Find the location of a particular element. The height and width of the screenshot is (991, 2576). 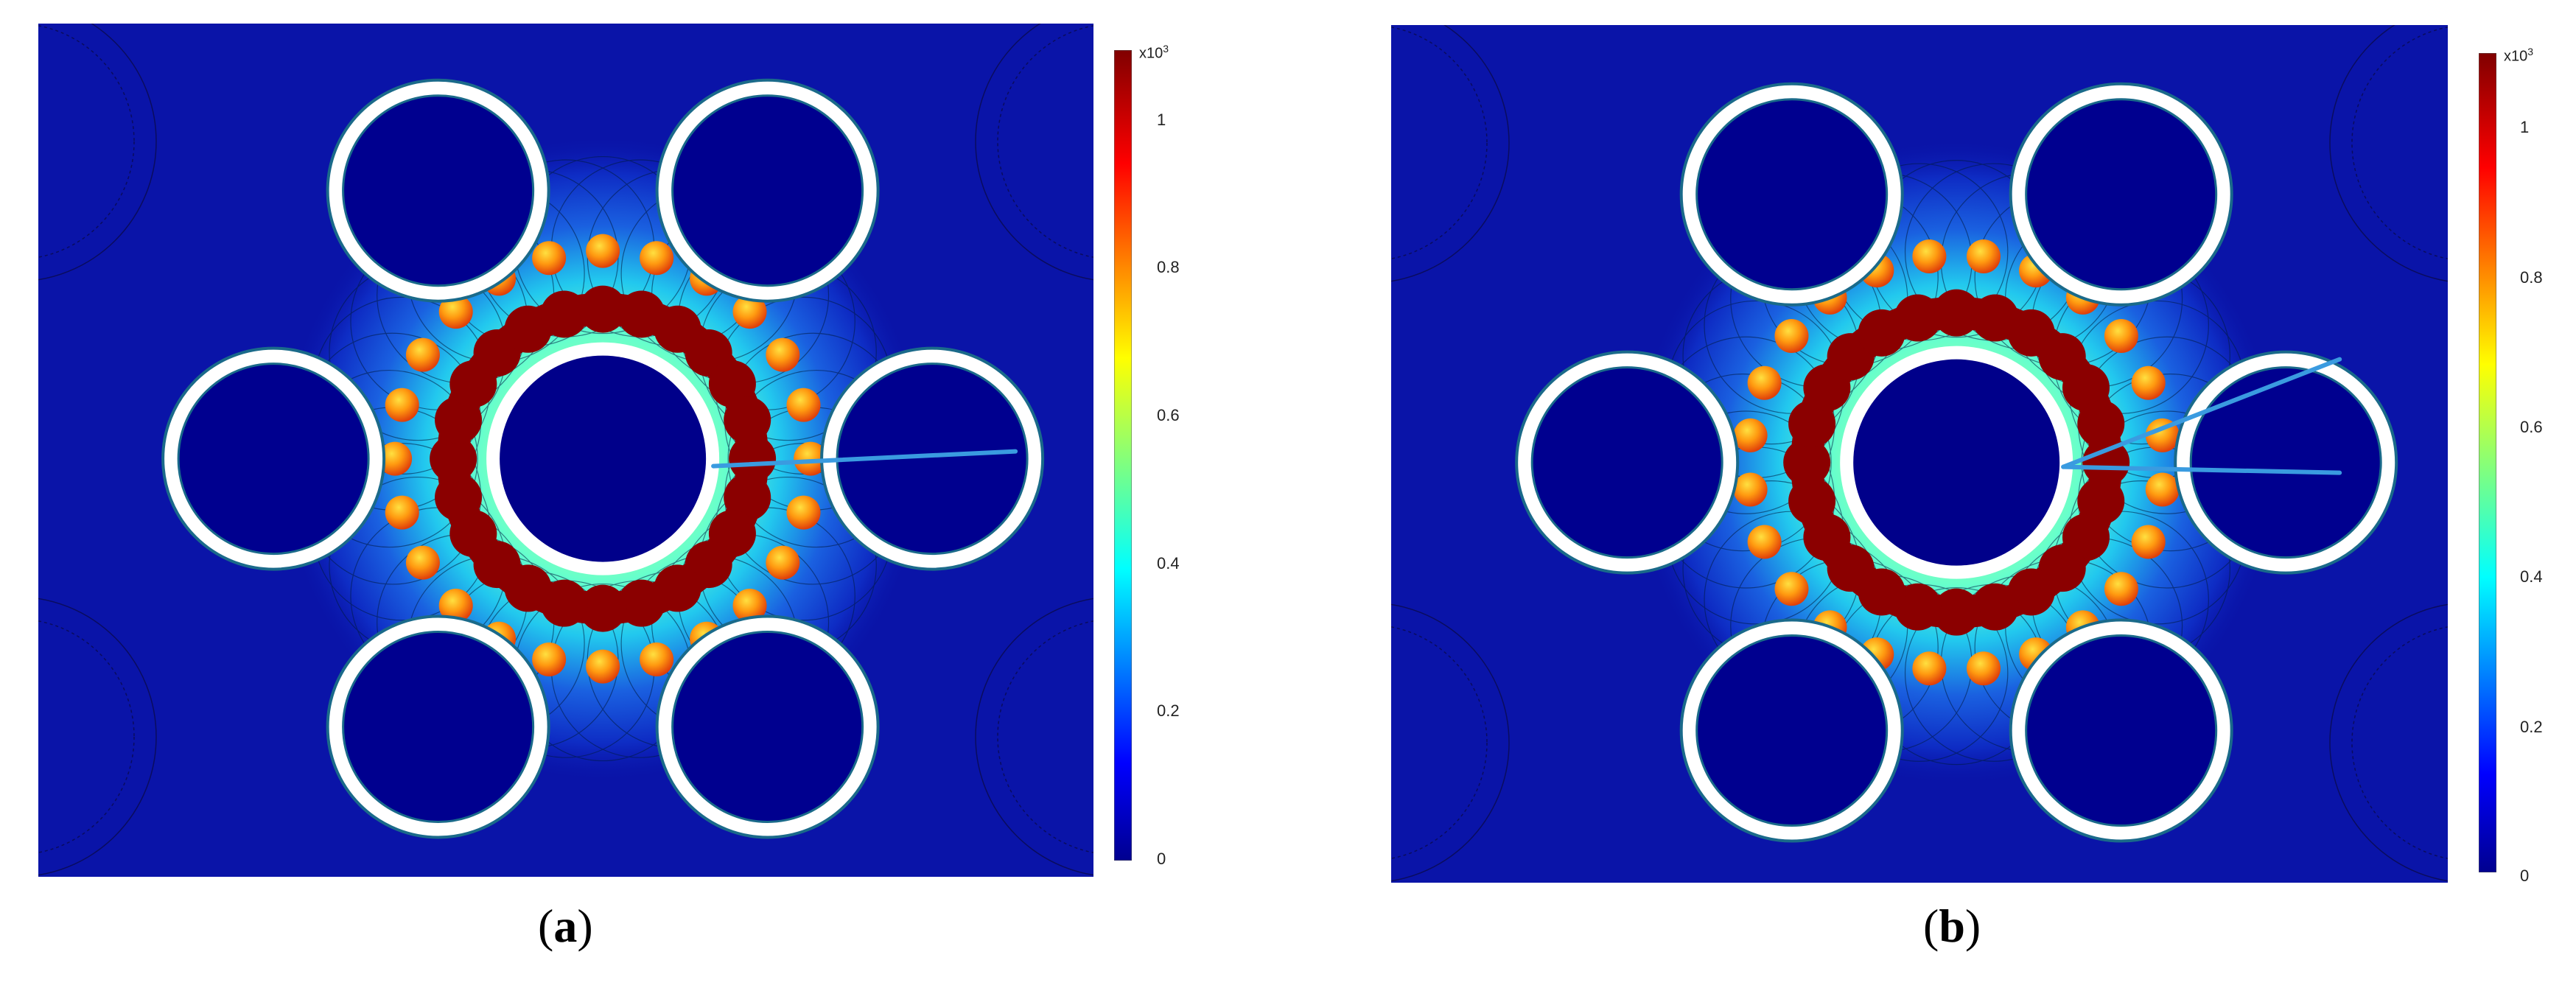

colorbar-b is located at coordinates (2487, 462).